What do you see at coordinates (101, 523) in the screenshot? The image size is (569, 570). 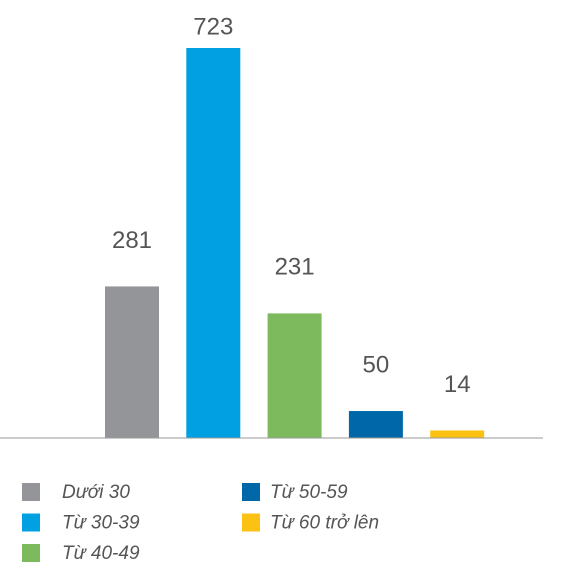 I see `legend-label: Từ 30-39` at bounding box center [101, 523].